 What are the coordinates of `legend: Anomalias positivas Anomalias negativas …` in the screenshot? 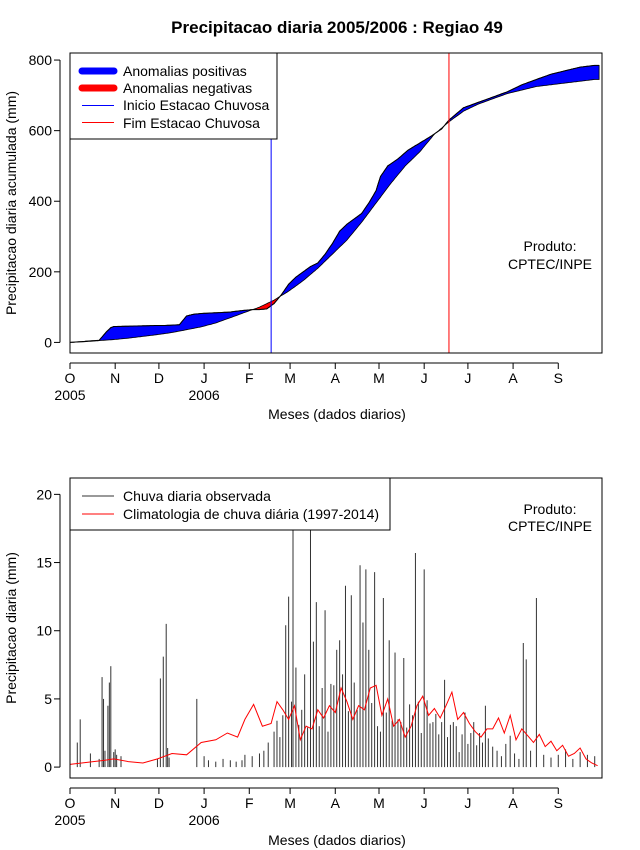 It's located at (173, 96).